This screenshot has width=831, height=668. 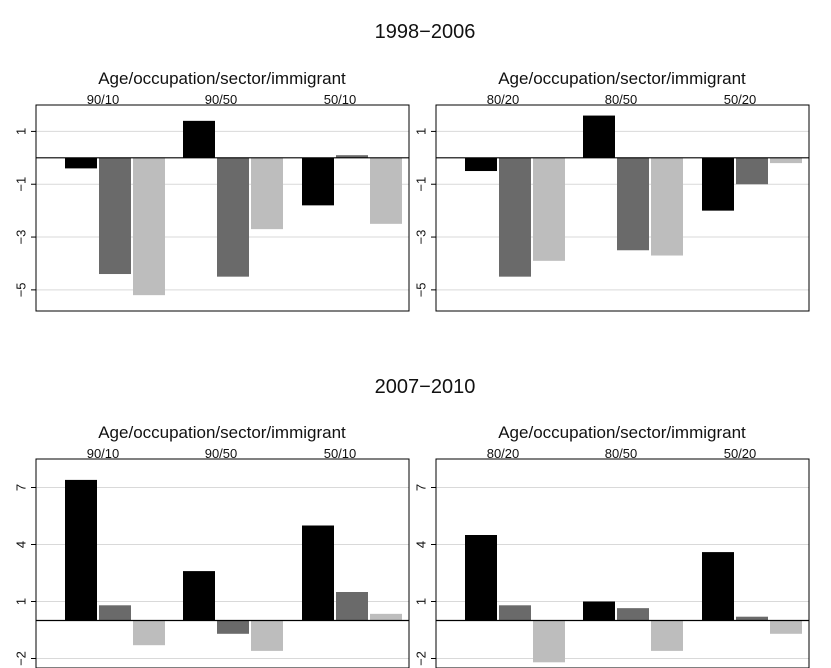 I want to click on period-title-2007-2010: 2007−2010, so click(x=425, y=387).